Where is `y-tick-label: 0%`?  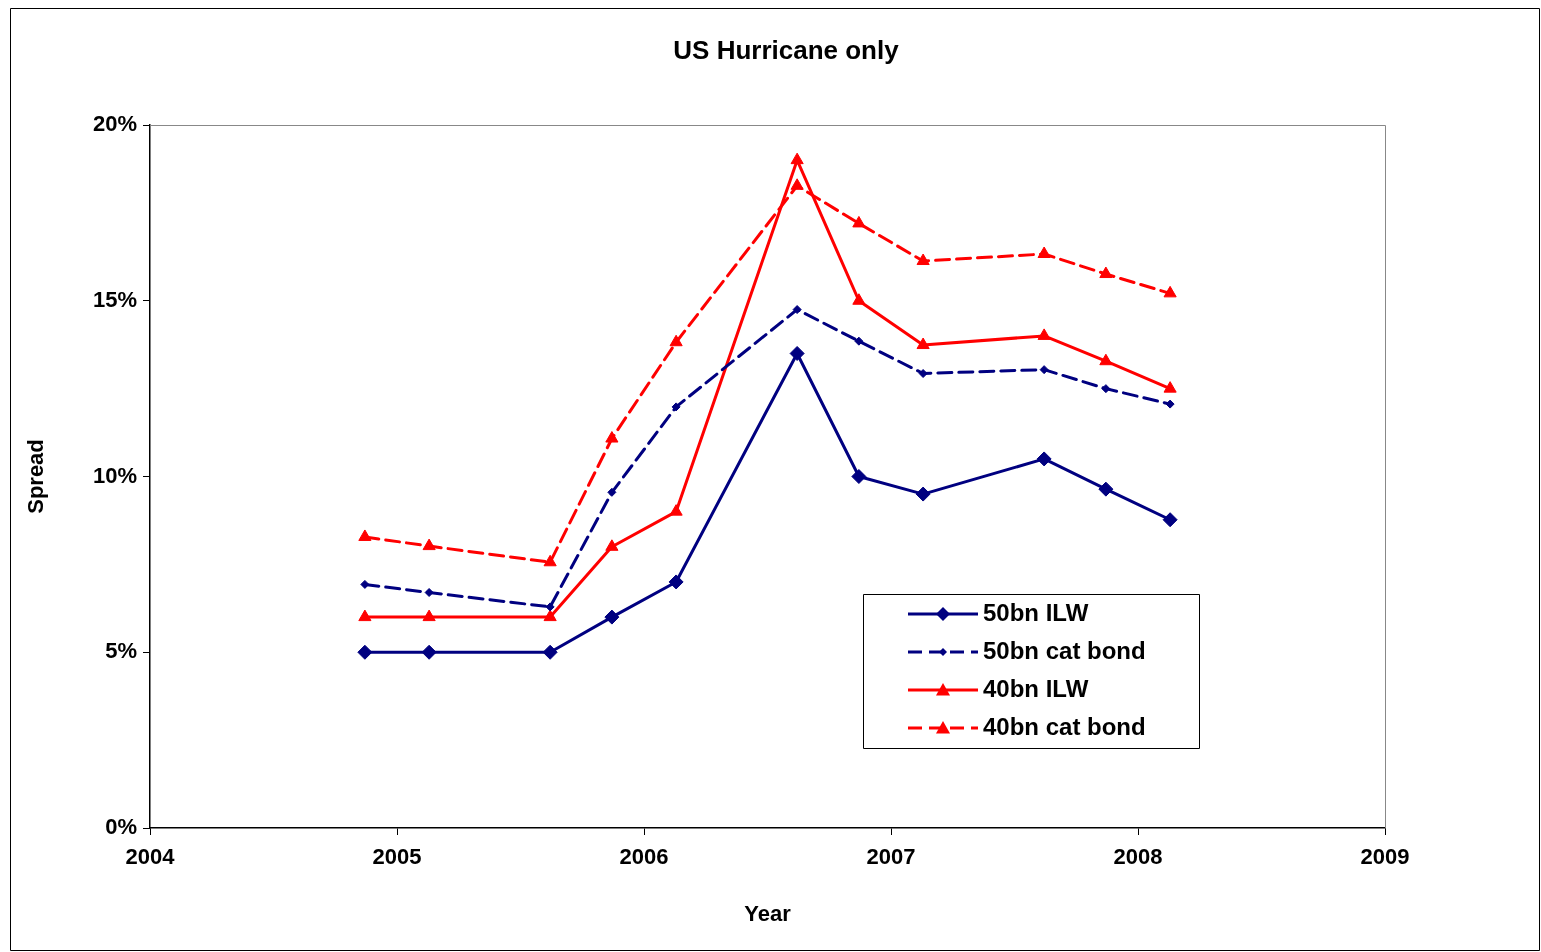
y-tick-label: 0% is located at coordinates (121, 827).